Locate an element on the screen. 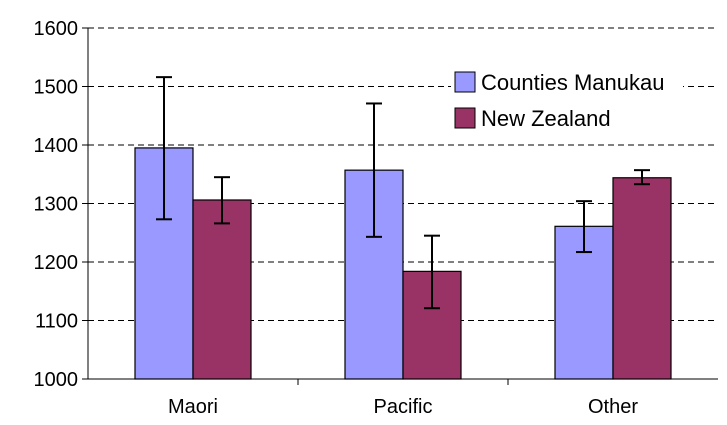  x-axis-category-labels: Maori Pacific Other is located at coordinates (403, 407).